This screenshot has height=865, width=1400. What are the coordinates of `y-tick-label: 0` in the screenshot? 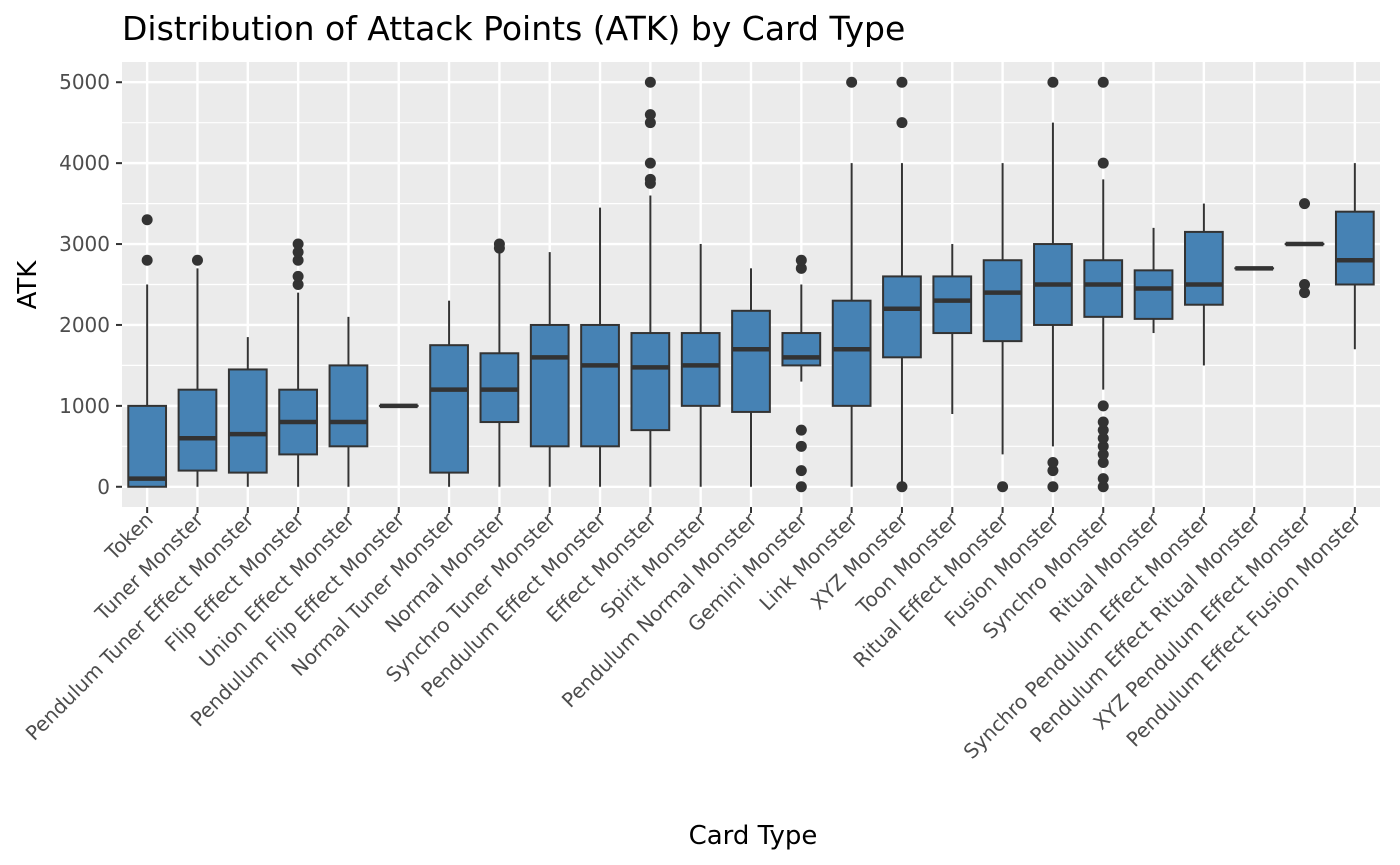 It's located at (103, 487).